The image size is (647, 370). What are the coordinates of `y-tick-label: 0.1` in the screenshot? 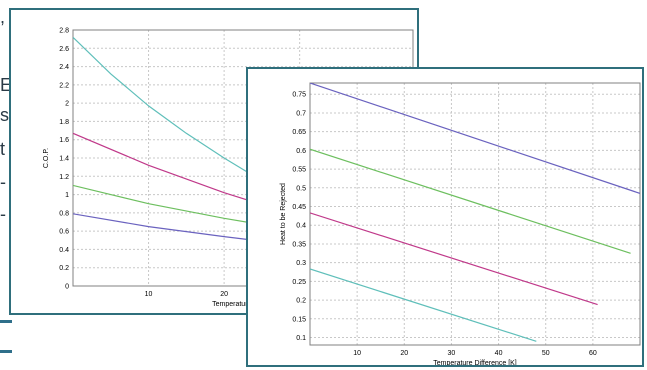 It's located at (301, 338).